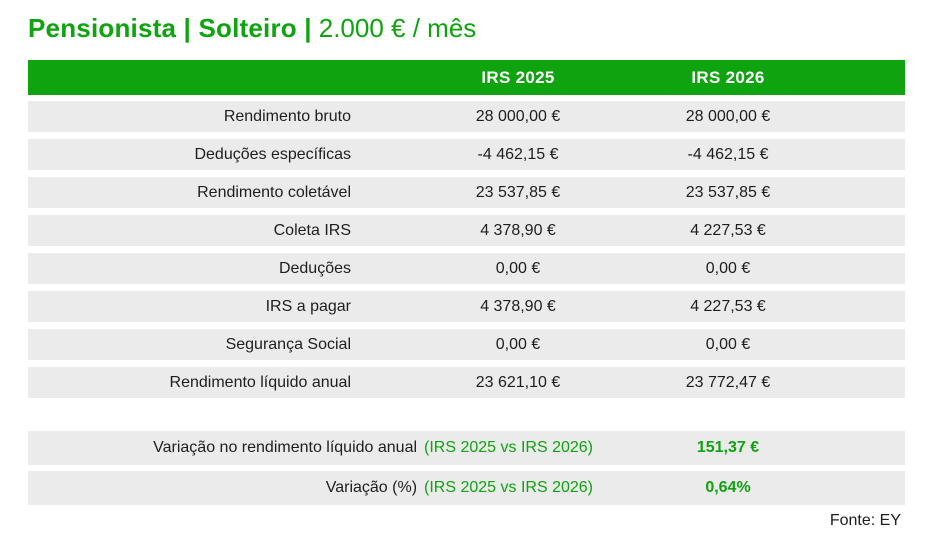 The width and height of the screenshot is (929, 550). Describe the element at coordinates (728, 382) in the screenshot. I see `value-irs-2026: 23 772,47 €` at that location.